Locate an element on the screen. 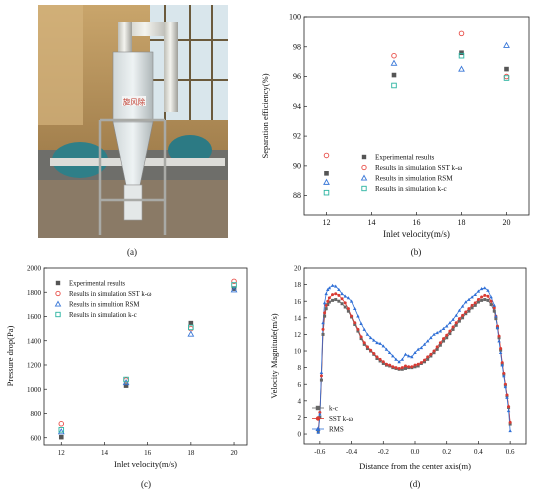 This screenshot has width=550, height=495. x-tick-label: 14 is located at coordinates (105, 453).